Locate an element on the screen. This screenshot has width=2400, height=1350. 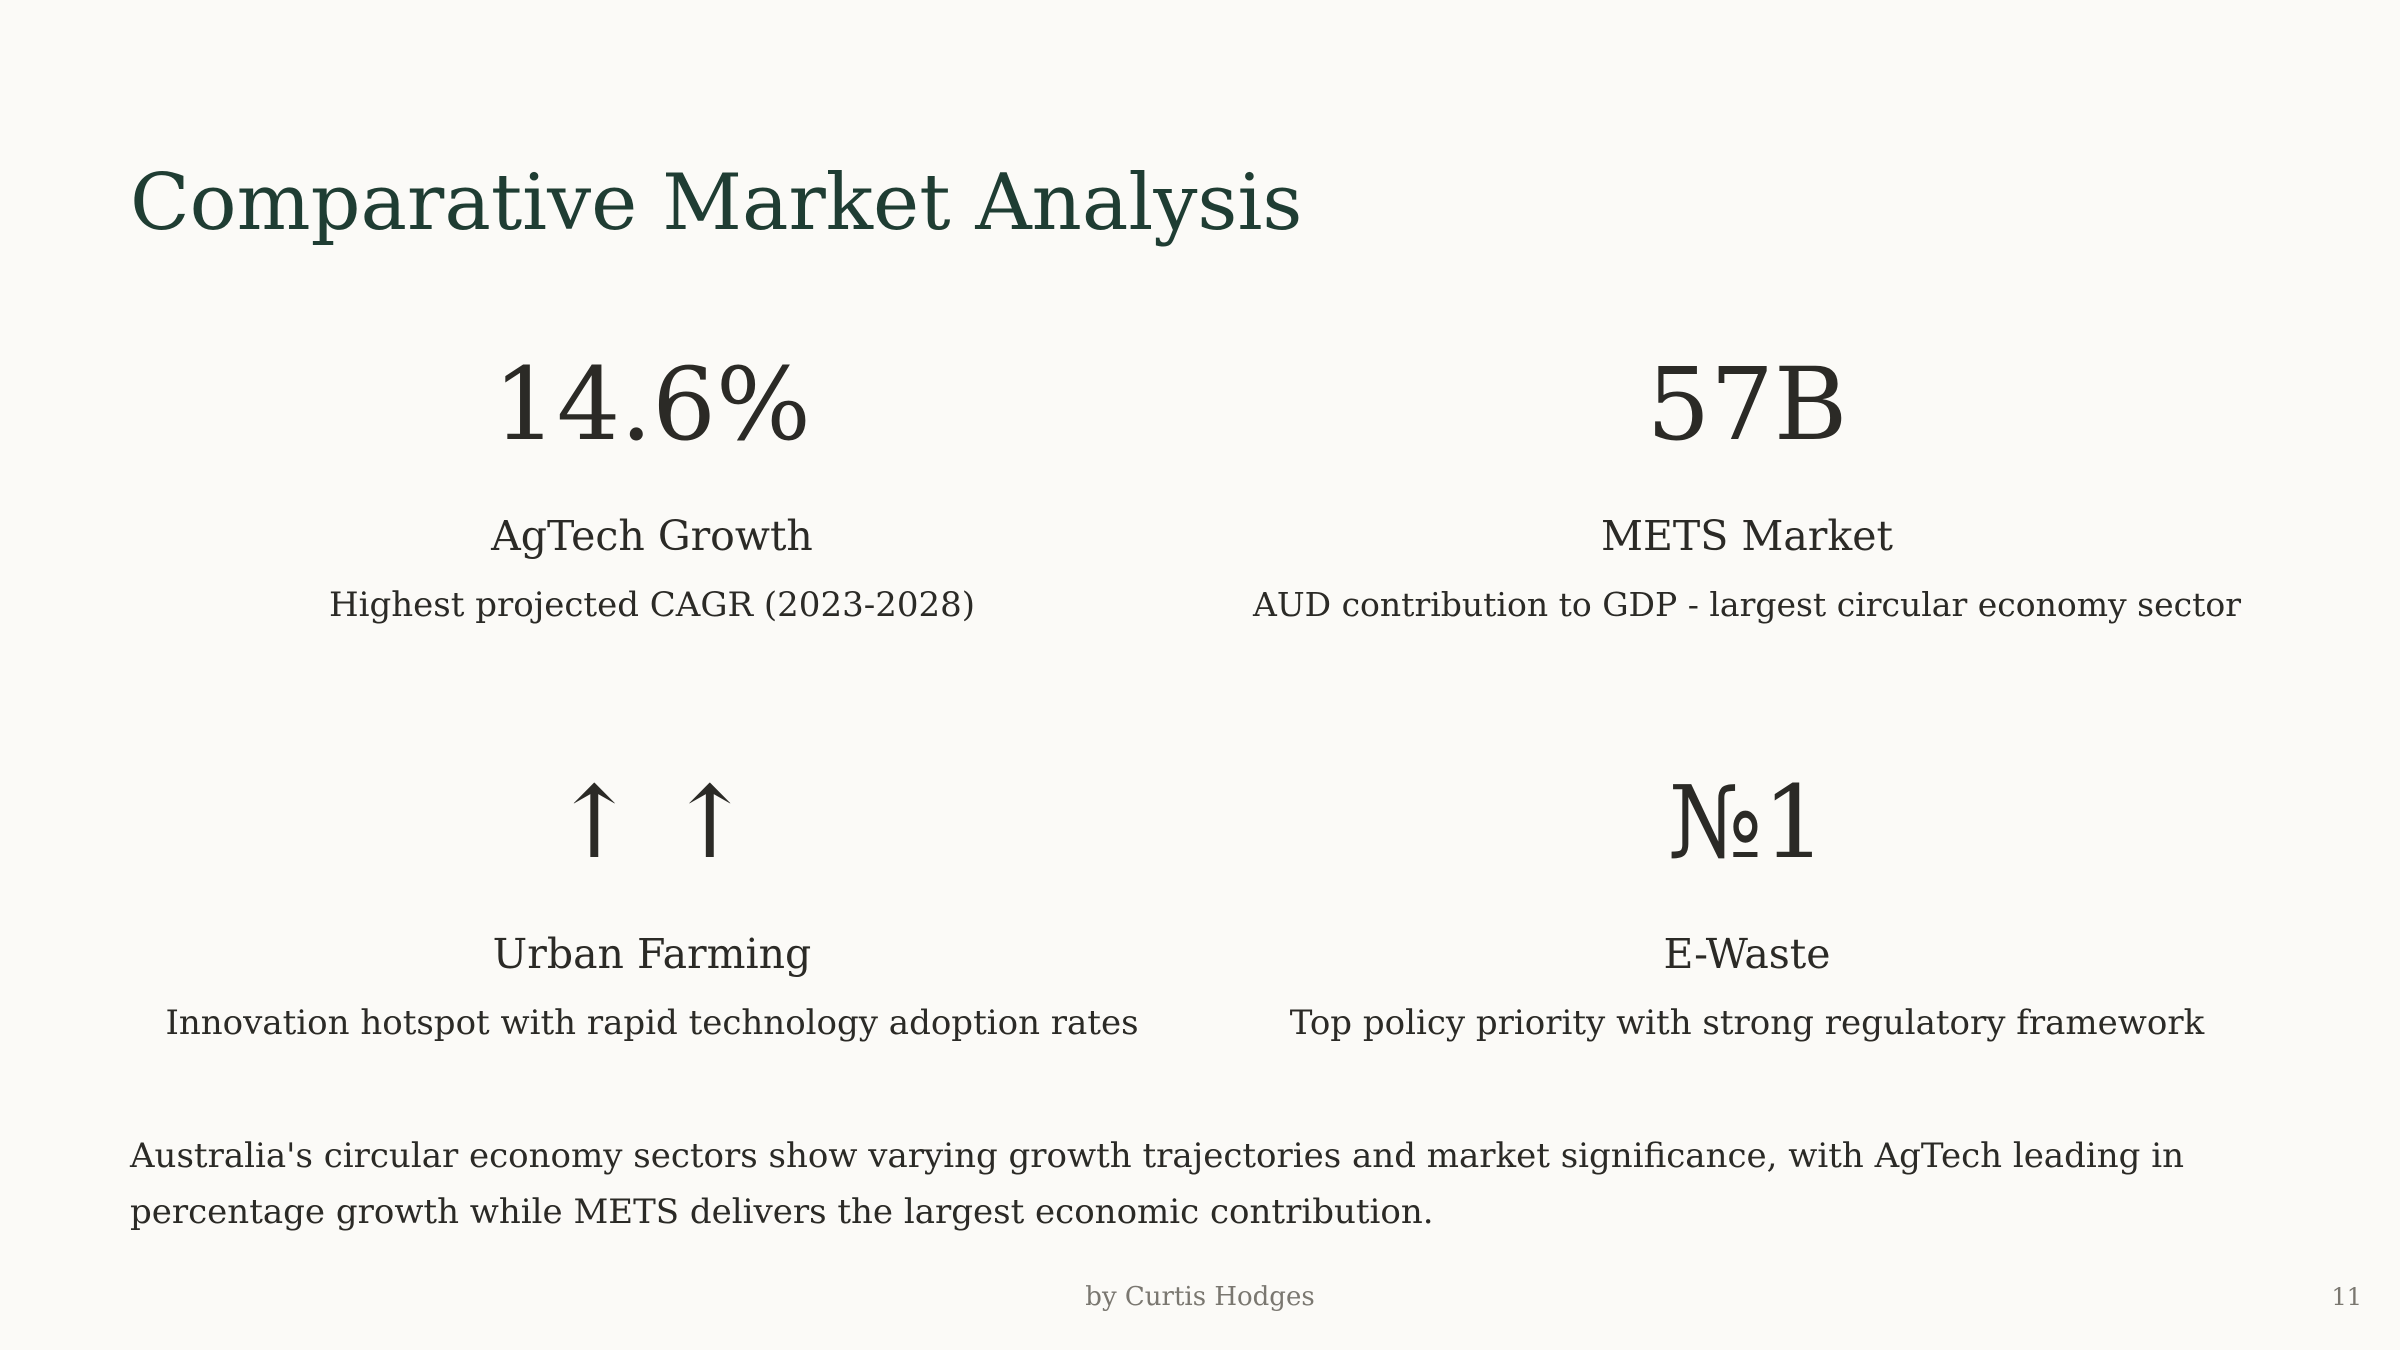
stat-value: №1 is located at coordinates (1747, 822).